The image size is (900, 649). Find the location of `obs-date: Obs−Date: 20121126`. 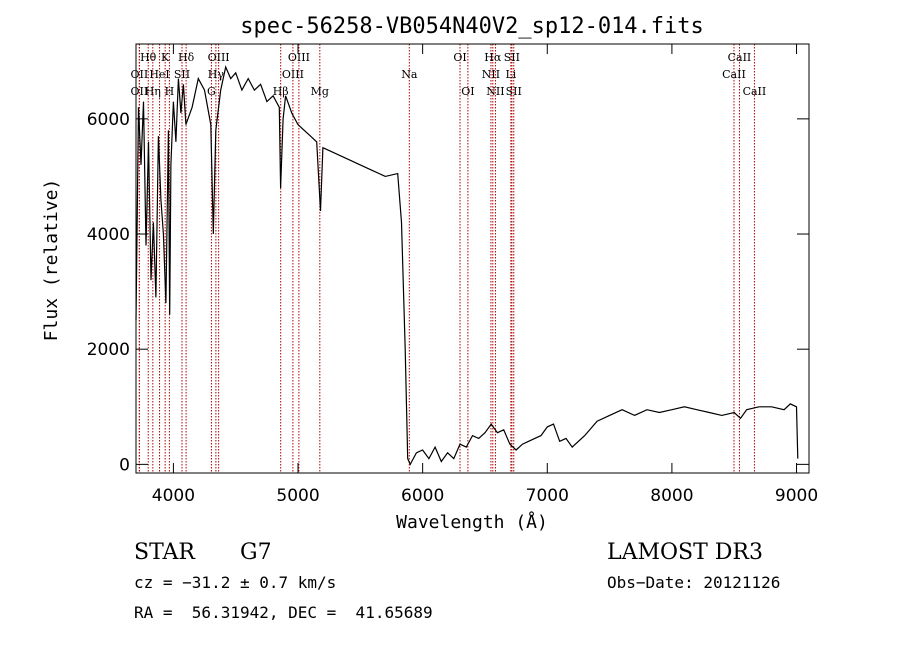

obs-date: Obs−Date: 20121126 is located at coordinates (694, 582).